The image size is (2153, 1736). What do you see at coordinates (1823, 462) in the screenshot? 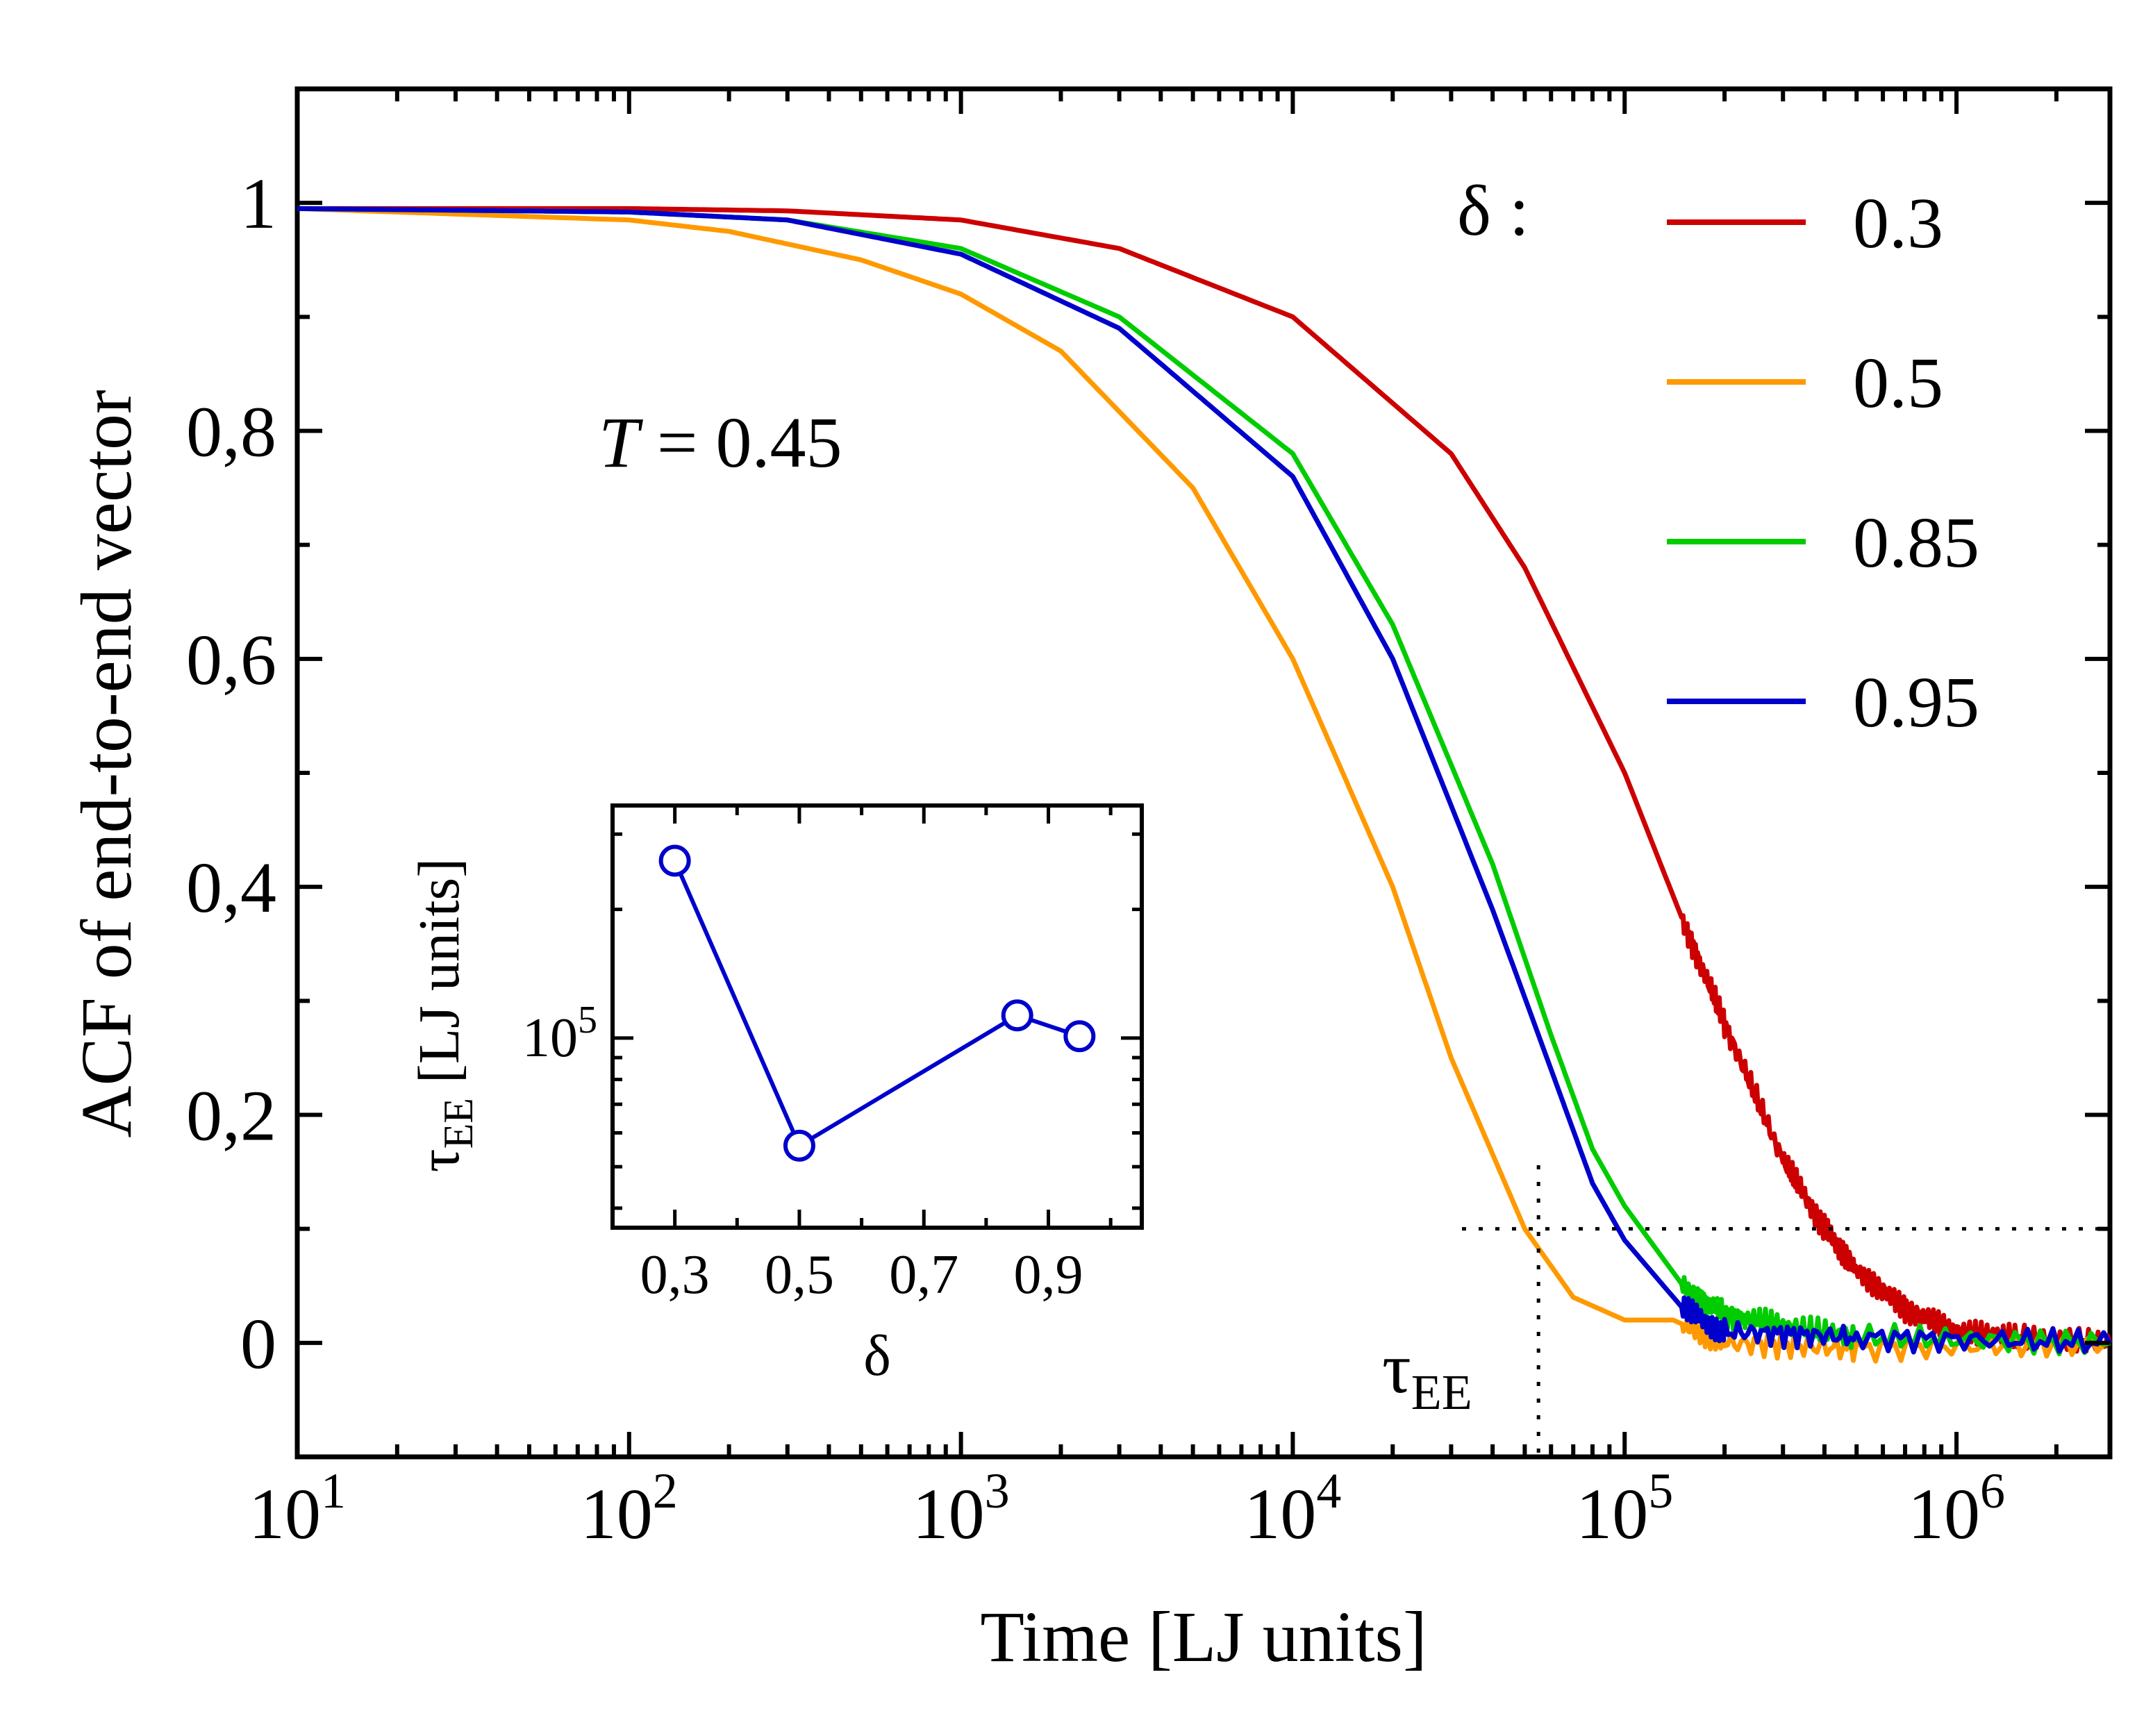
I see `legend: 0.3 0.5 0.85 0.95` at bounding box center [1823, 462].